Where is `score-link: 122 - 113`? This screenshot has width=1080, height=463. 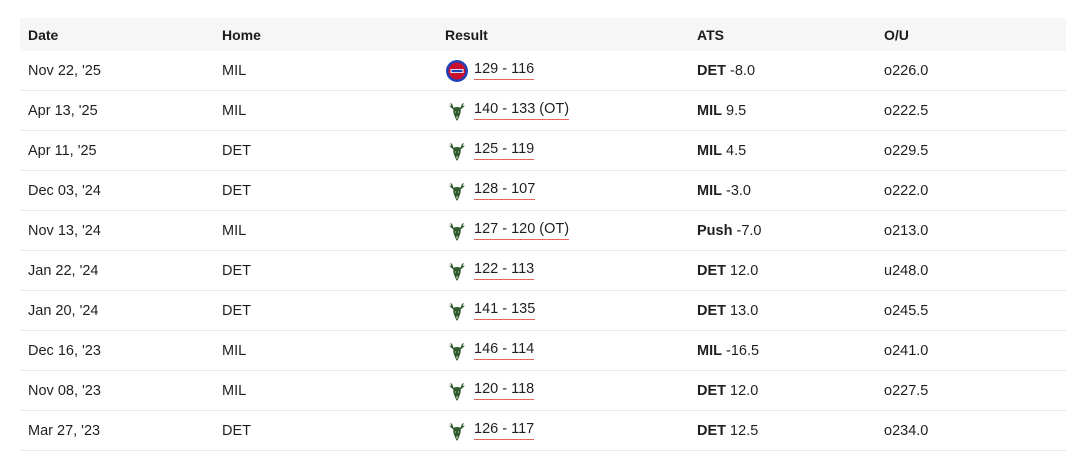 score-link: 122 - 113 is located at coordinates (504, 270).